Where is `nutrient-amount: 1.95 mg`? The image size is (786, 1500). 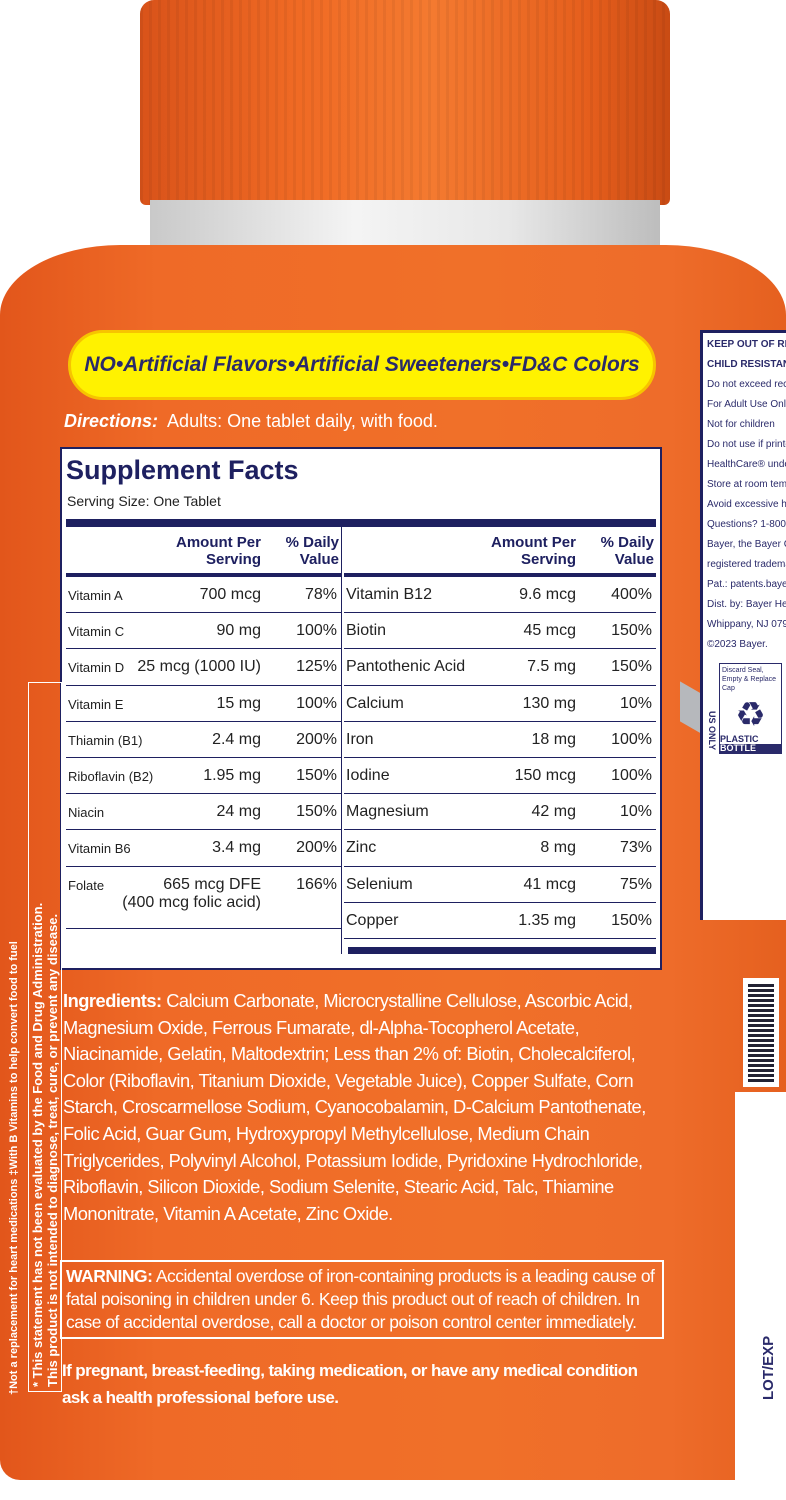
nutrient-amount: 1.95 mg is located at coordinates (232, 775).